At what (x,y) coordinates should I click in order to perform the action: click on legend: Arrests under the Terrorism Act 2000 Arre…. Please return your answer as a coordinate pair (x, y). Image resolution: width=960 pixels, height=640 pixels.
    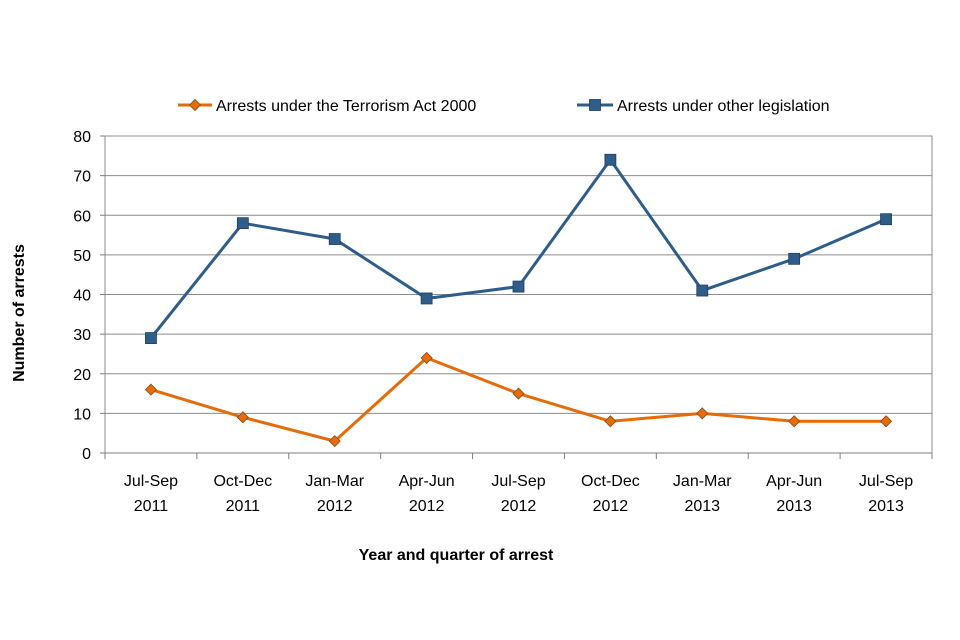
    Looking at the image, I should click on (504, 106).